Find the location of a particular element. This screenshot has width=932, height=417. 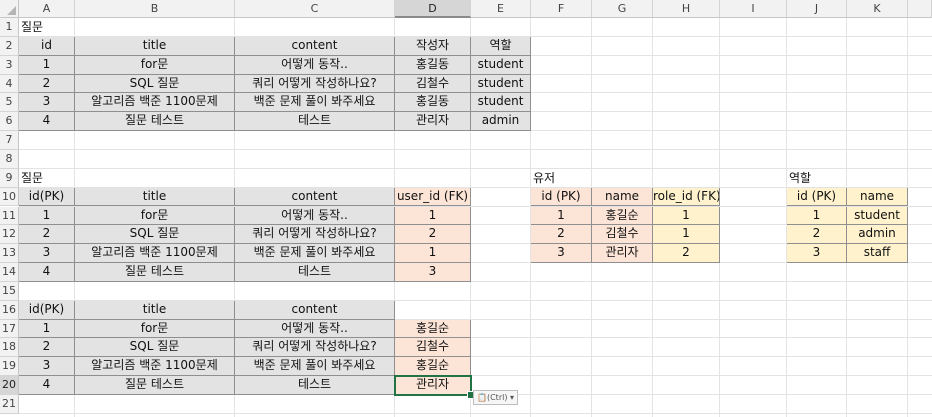

row-header-6: 6 is located at coordinates (9, 122).